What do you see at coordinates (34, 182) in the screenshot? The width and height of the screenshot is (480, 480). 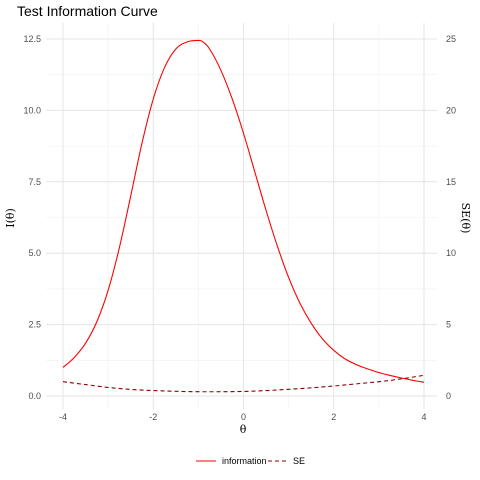 I see `y-tick-label: 7.5` at bounding box center [34, 182].